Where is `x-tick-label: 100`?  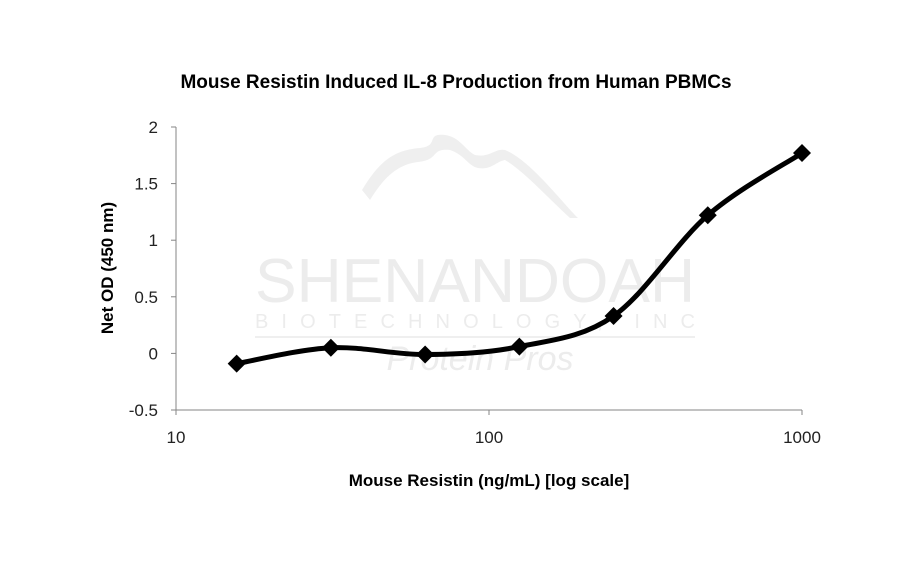
x-tick-label: 100 is located at coordinates (489, 437).